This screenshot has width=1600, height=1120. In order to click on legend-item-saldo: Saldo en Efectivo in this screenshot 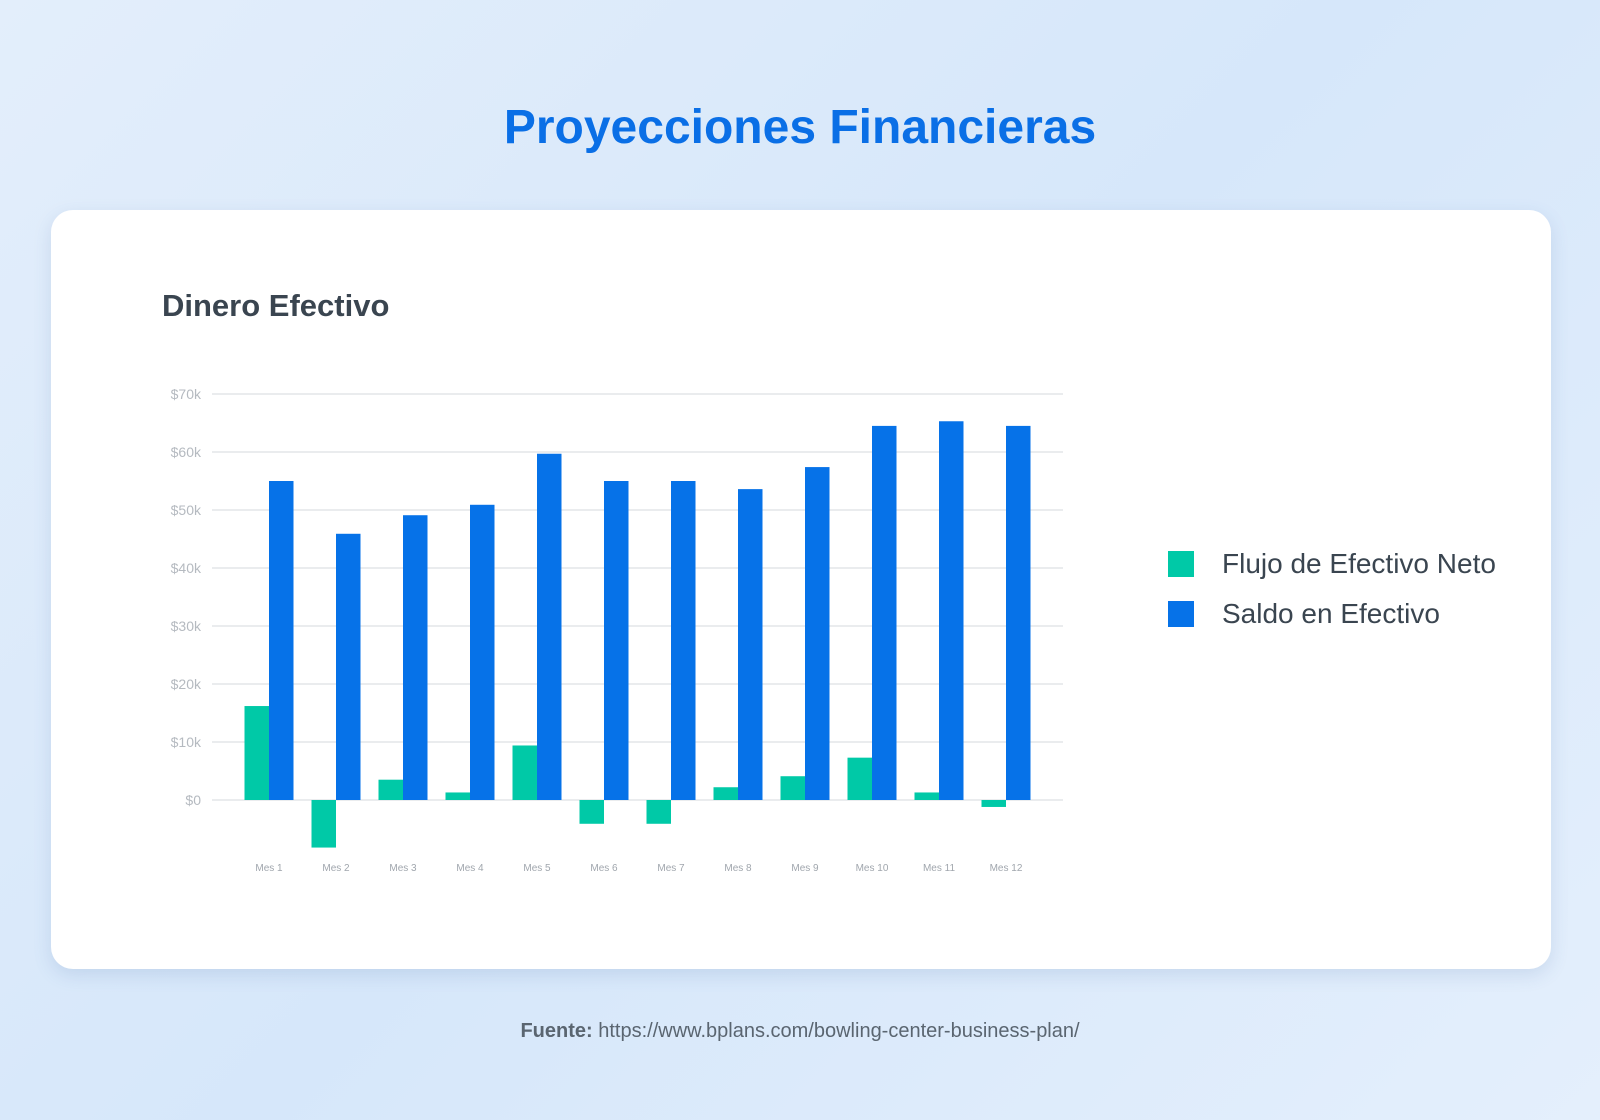, I will do `click(1304, 614)`.